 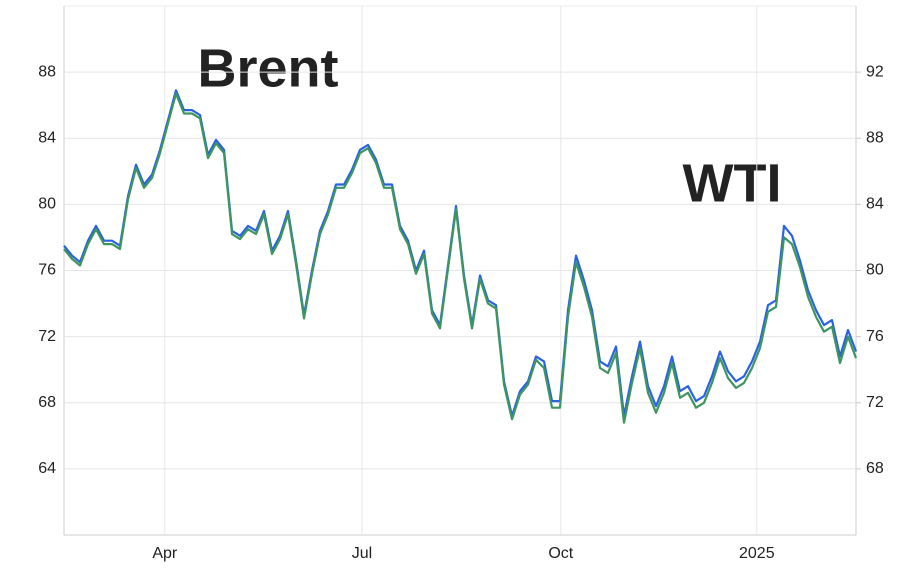 What do you see at coordinates (47, 402) in the screenshot?
I see `y-tick-label: 68` at bounding box center [47, 402].